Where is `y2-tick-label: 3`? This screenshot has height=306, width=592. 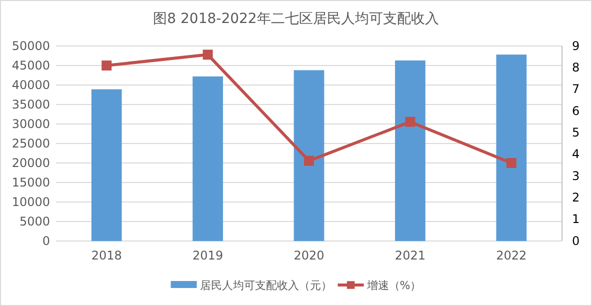 y2-tick-label: 3 is located at coordinates (576, 175).